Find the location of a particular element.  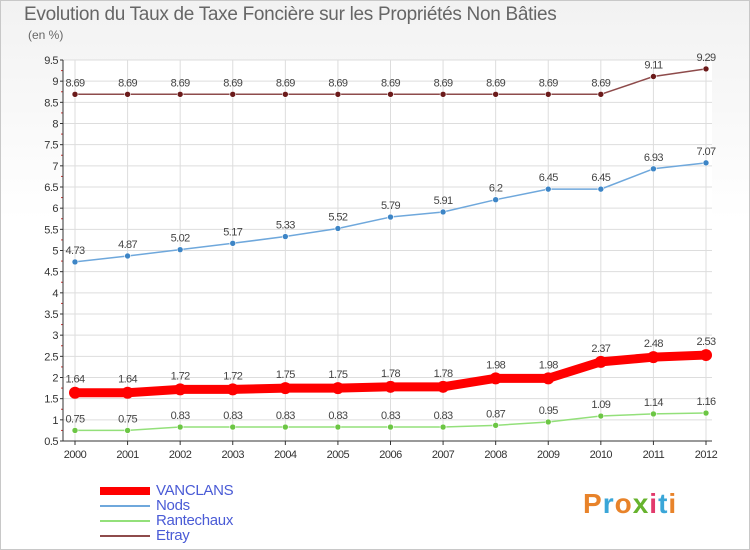

data-label-vanclans: 2.53 is located at coordinates (705, 342).